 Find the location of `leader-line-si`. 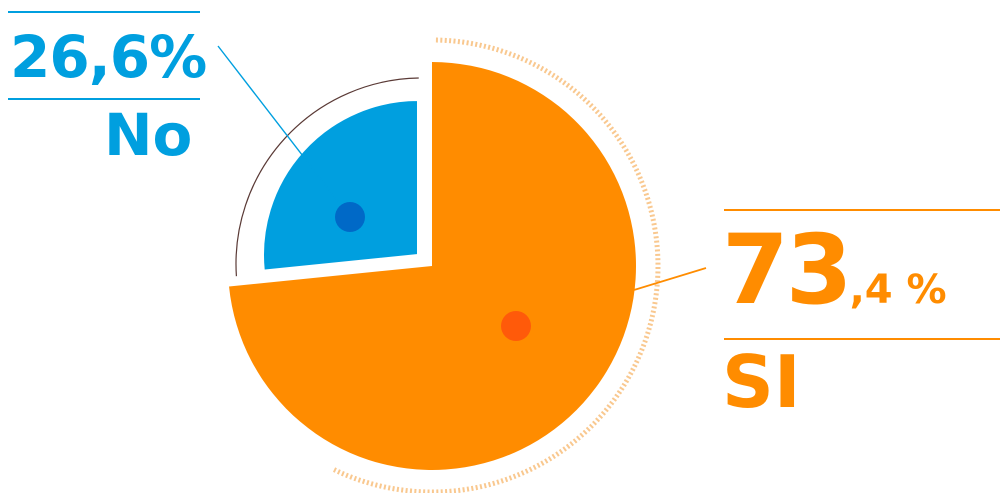

leader-line-si is located at coordinates (611, 297).